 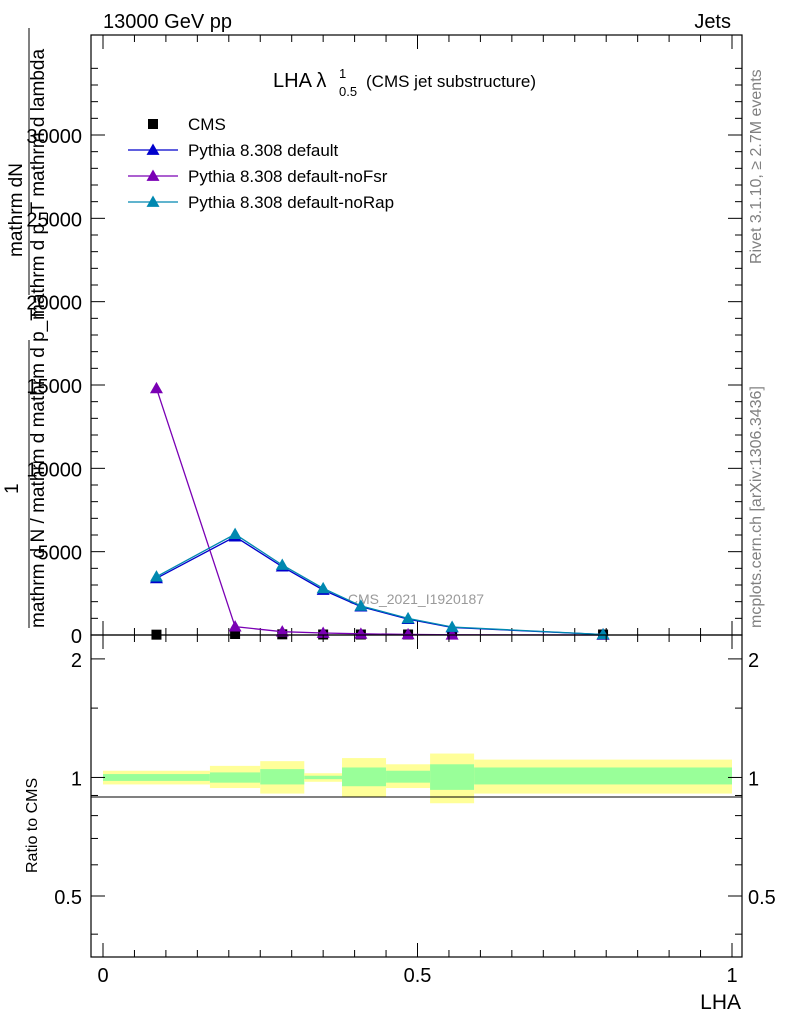 I want to click on x-tick-label: 0.5, so click(x=418, y=976).